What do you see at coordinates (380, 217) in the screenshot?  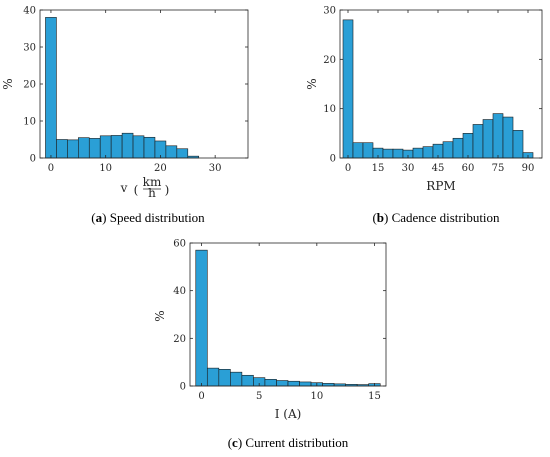 I see `caption-letter: b` at bounding box center [380, 217].